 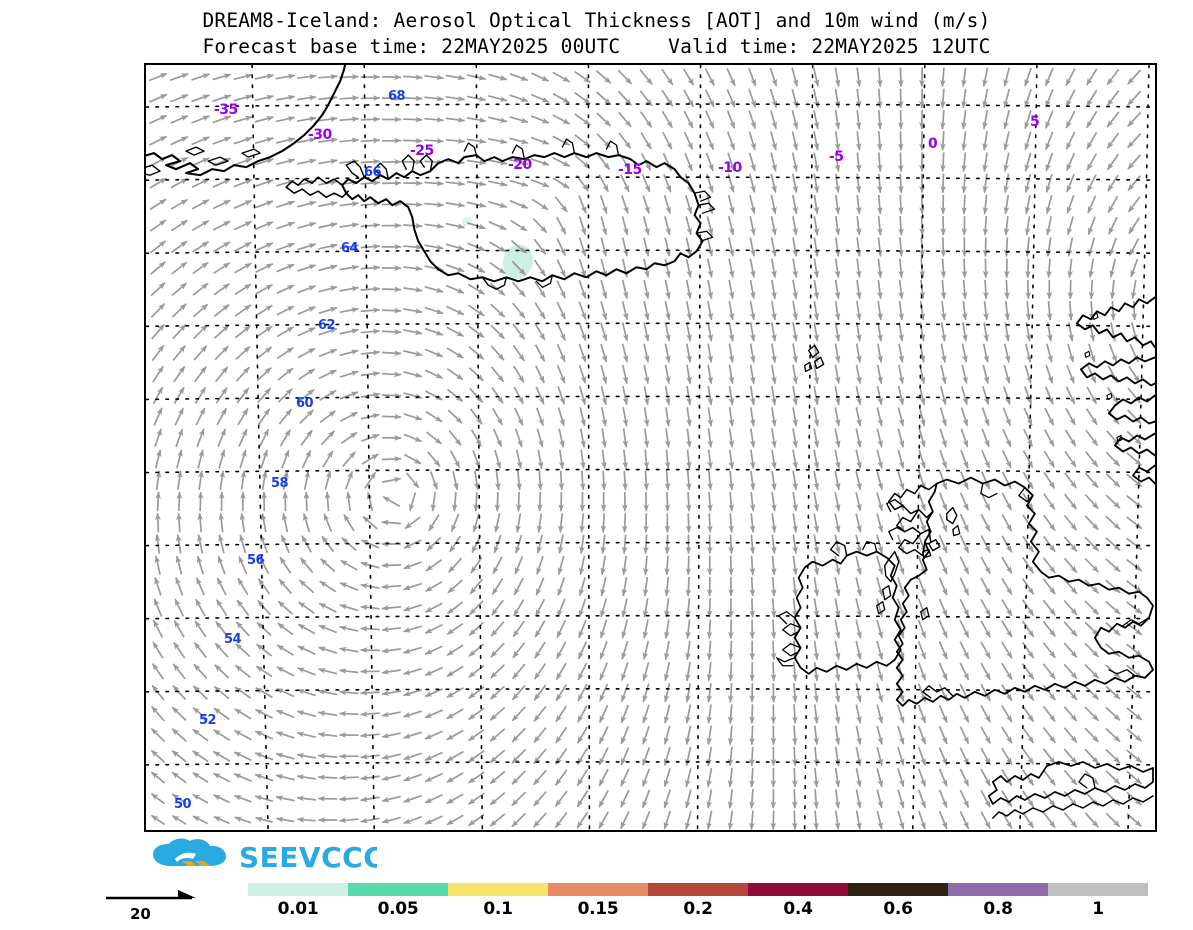 I want to click on seevccc-logo: SEEVCCC, so click(x=262, y=857).